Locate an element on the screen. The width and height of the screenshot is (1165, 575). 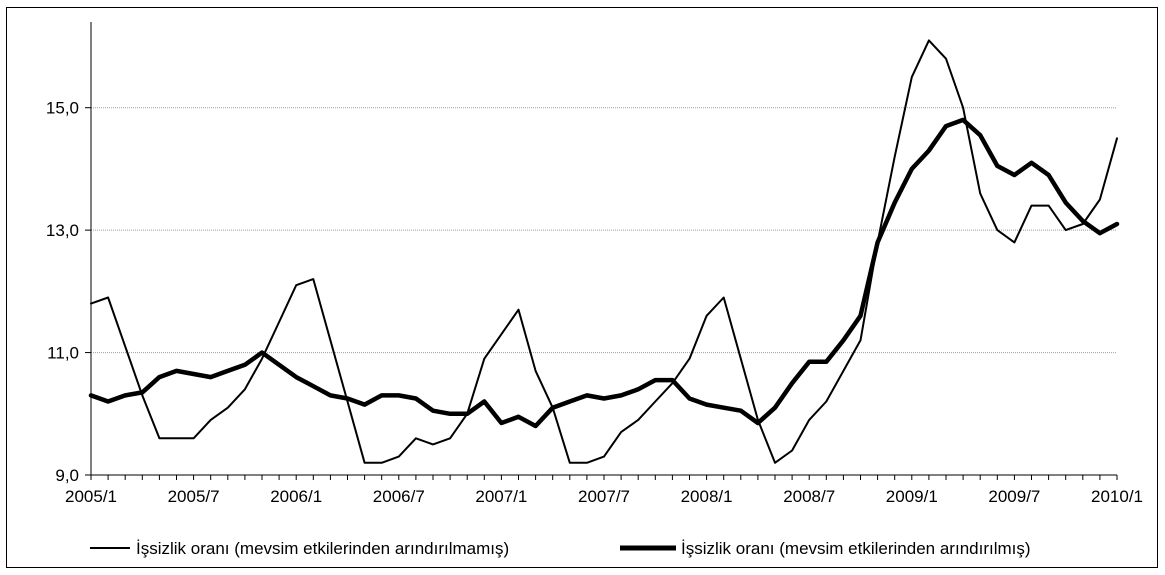
y-tick-label: 9,0 is located at coordinates (67, 475).